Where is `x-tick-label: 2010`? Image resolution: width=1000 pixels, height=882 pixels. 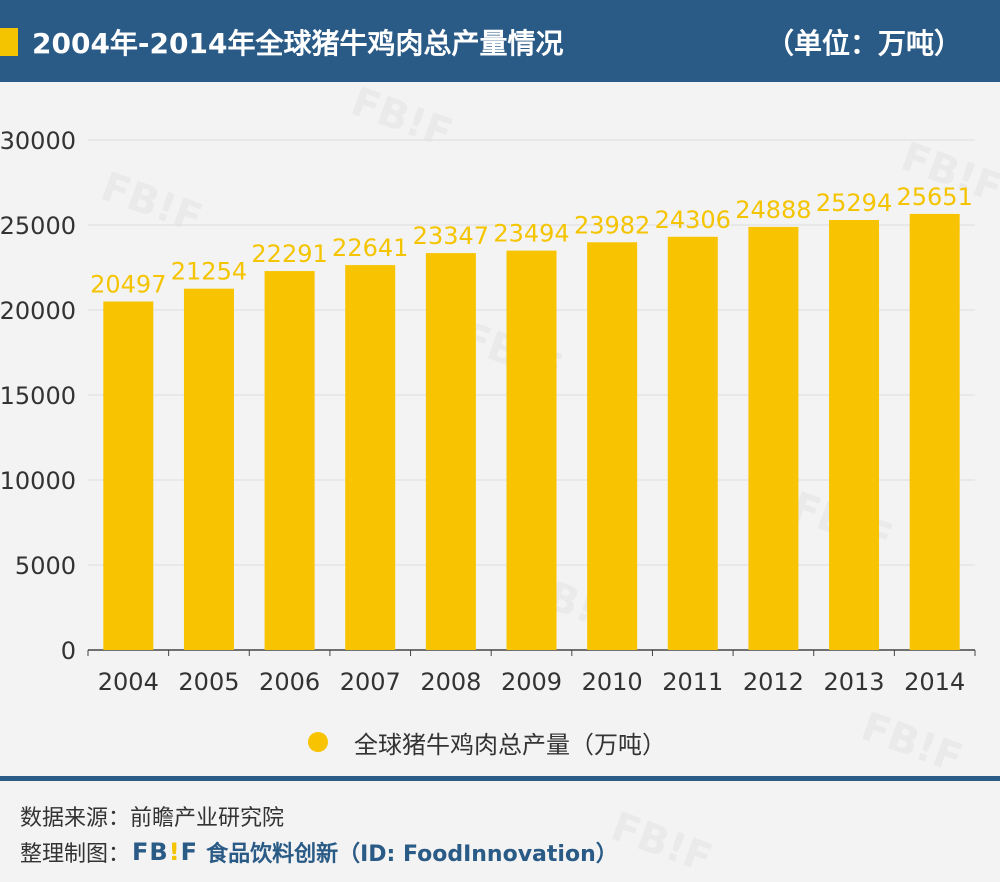 x-tick-label: 2010 is located at coordinates (612, 682).